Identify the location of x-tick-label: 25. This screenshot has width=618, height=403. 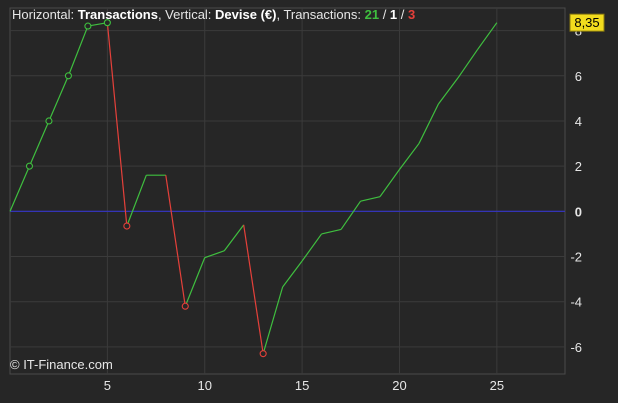
(497, 385).